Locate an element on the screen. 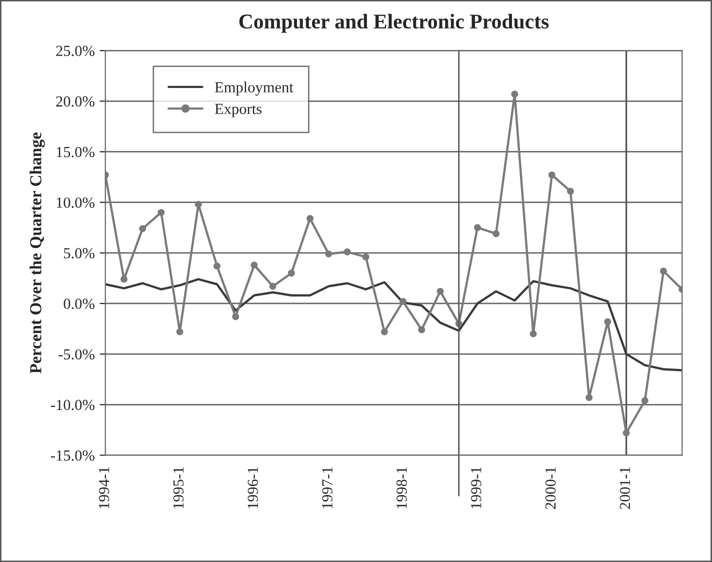 The height and width of the screenshot is (562, 712). y-tick-label: 10.0% is located at coordinates (75, 202).